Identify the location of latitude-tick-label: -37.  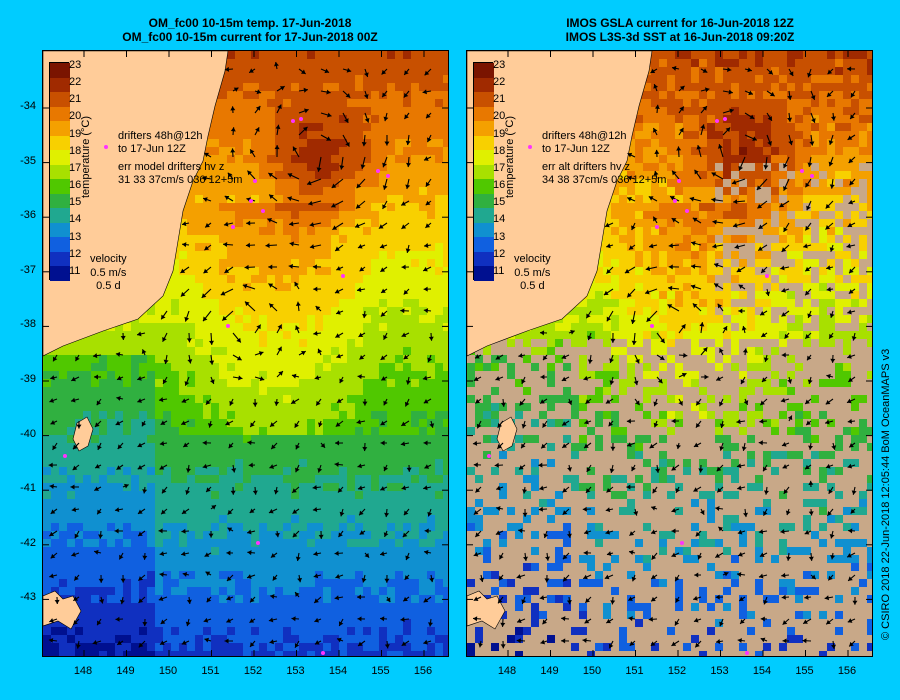
(28, 269).